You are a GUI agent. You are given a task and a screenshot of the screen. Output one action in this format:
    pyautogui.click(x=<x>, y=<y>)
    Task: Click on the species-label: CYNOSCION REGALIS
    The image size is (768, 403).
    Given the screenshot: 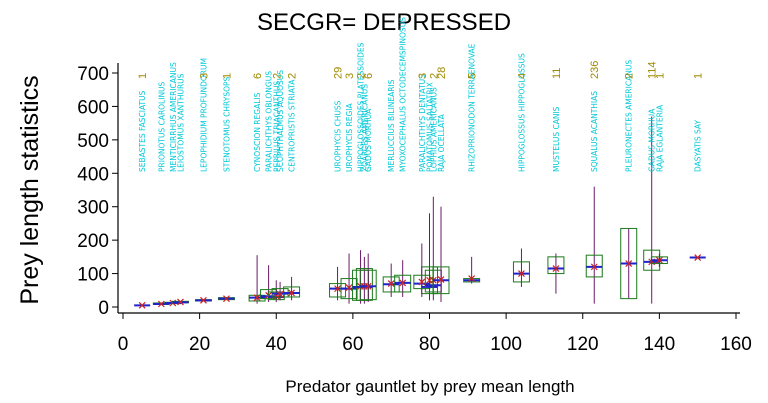 What is the action you would take?
    pyautogui.click(x=257, y=132)
    